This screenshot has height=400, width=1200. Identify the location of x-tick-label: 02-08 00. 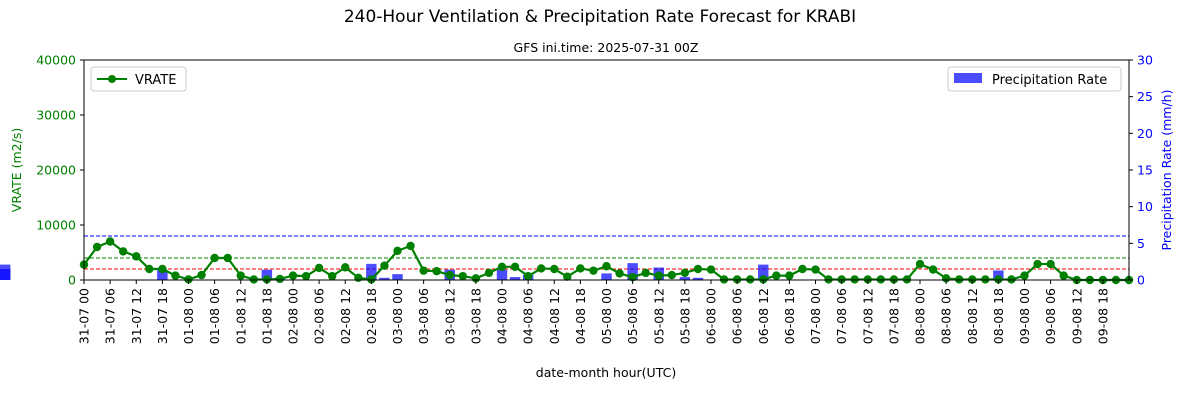
(293, 316).